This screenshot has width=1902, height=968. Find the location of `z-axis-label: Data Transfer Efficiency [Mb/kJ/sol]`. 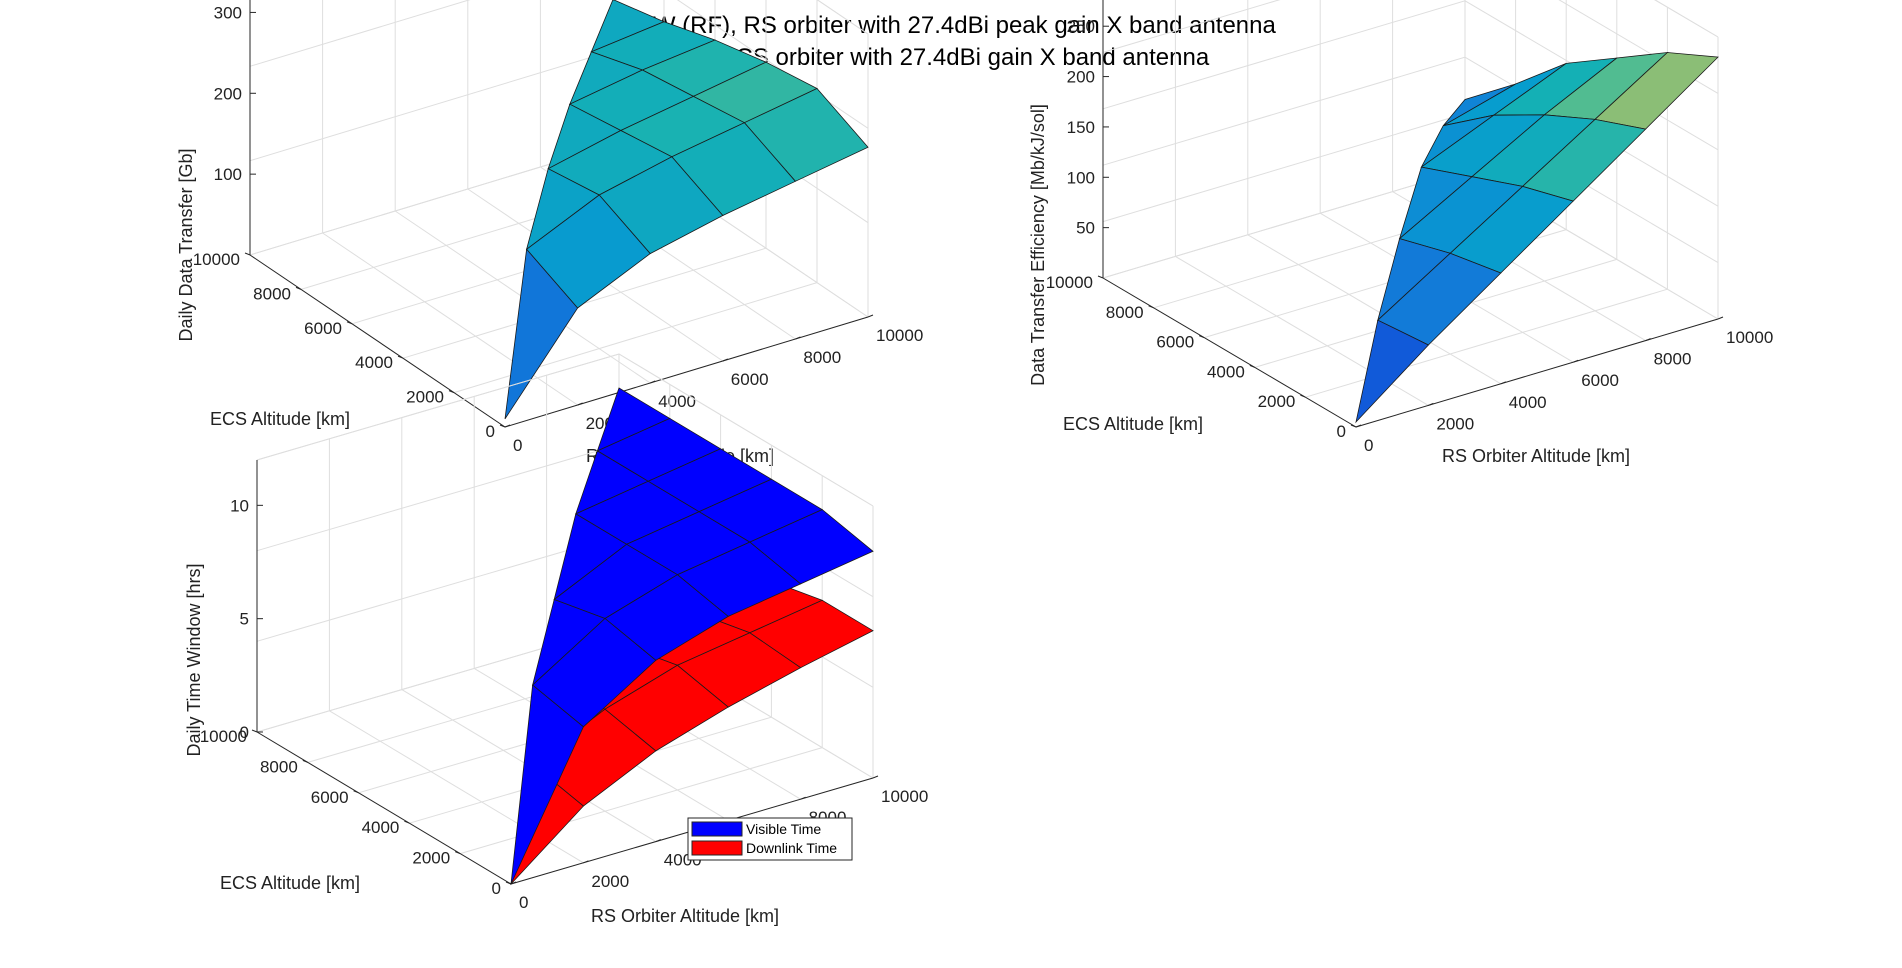

z-axis-label: Data Transfer Efficiency [Mb/kJ/sol] is located at coordinates (1038, 245).